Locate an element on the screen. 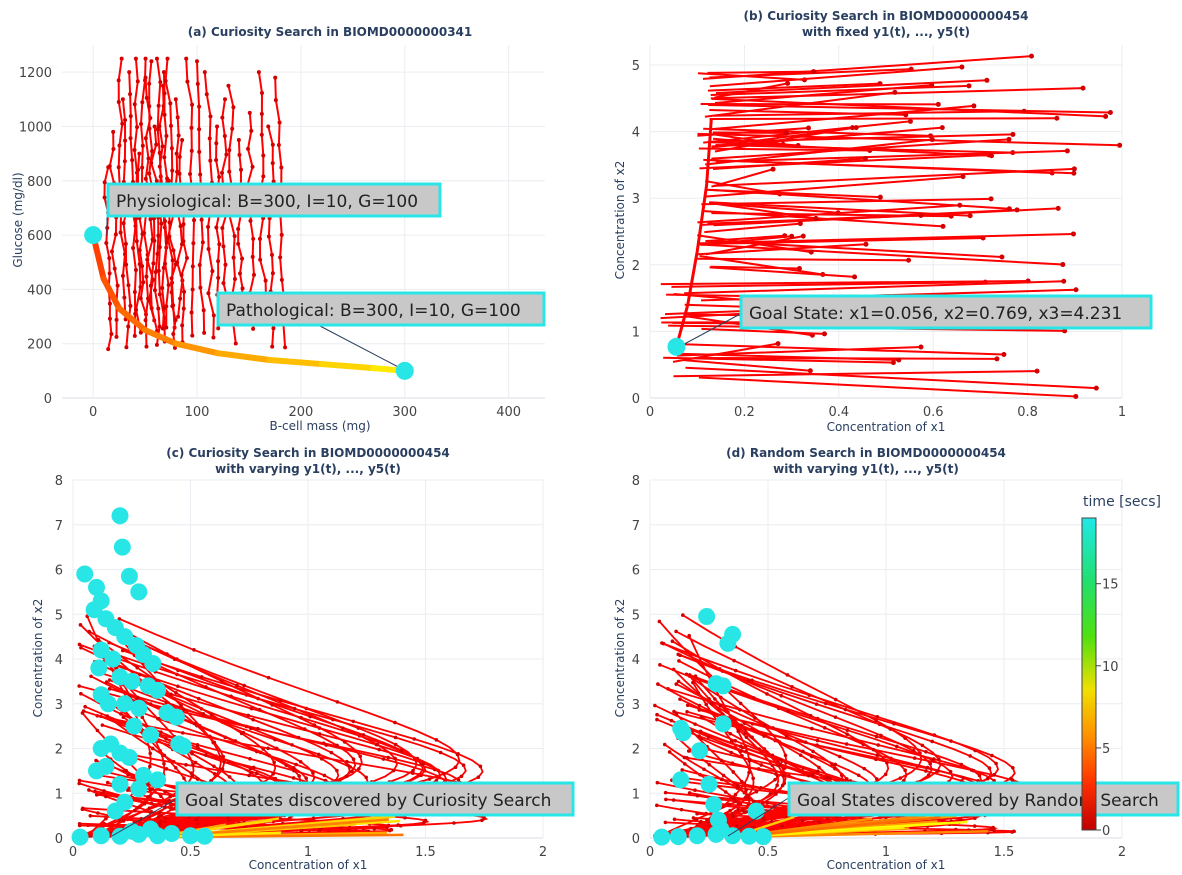 This screenshot has width=1182, height=875. colorbar-tick-label: 10 is located at coordinates (1110, 667).